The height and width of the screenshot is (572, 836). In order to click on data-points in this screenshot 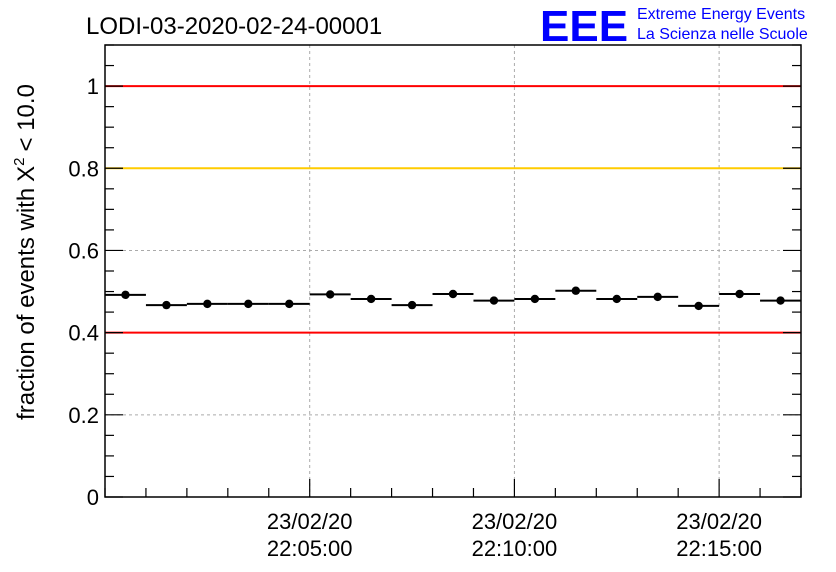, I will do `click(453, 298)`.